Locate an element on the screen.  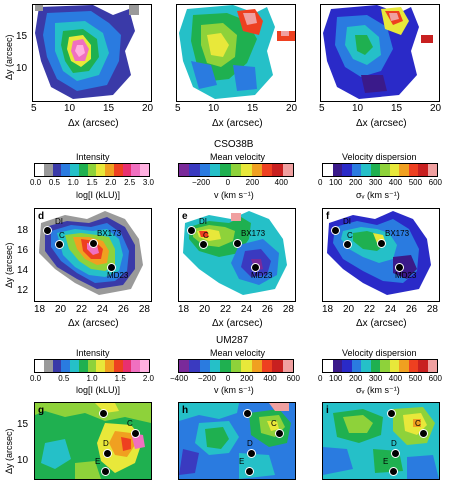
dispersion-map-image is located at coordinates (381, 441).